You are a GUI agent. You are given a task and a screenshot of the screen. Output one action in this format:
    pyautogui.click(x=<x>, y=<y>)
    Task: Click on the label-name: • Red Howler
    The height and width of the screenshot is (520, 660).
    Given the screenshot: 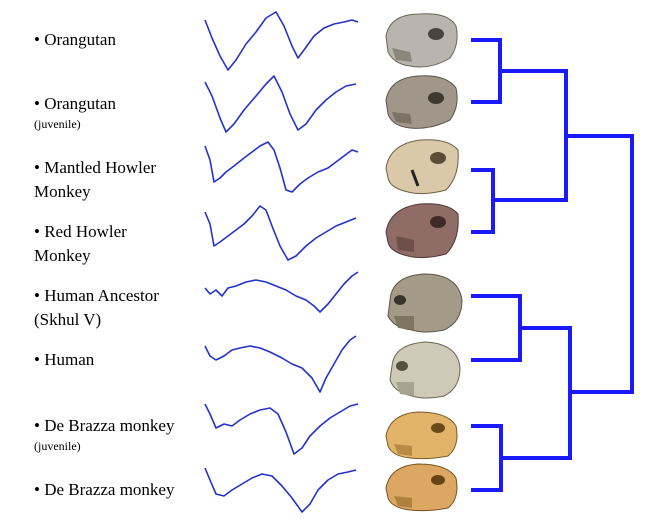 What is the action you would take?
    pyautogui.click(x=80, y=231)
    